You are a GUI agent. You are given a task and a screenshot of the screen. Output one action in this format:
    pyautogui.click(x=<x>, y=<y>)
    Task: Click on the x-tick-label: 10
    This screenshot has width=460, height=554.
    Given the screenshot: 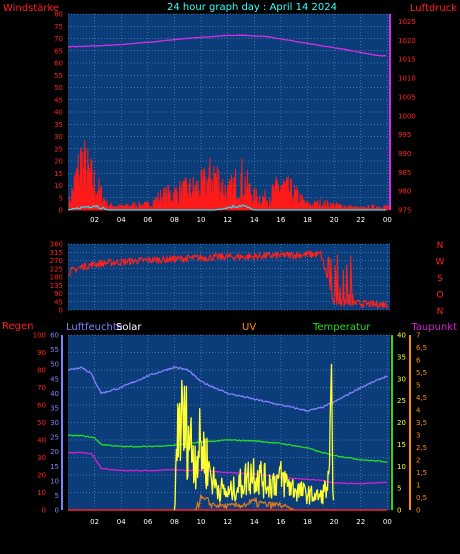 What is the action you would take?
    pyautogui.click(x=201, y=522)
    